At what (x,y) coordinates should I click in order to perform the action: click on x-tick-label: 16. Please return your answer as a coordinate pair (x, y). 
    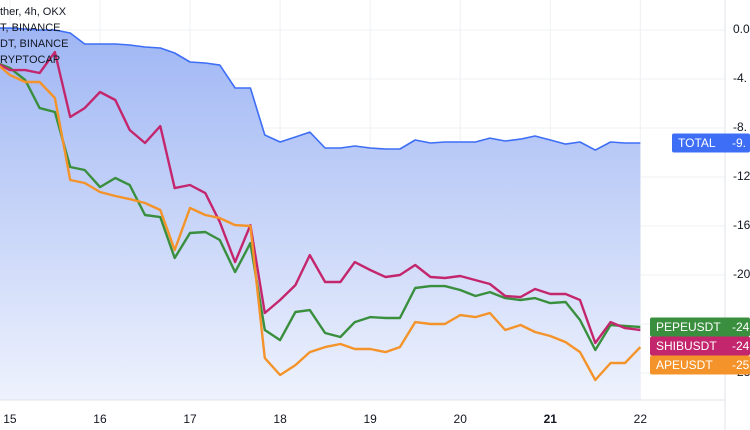
    Looking at the image, I should click on (100, 419).